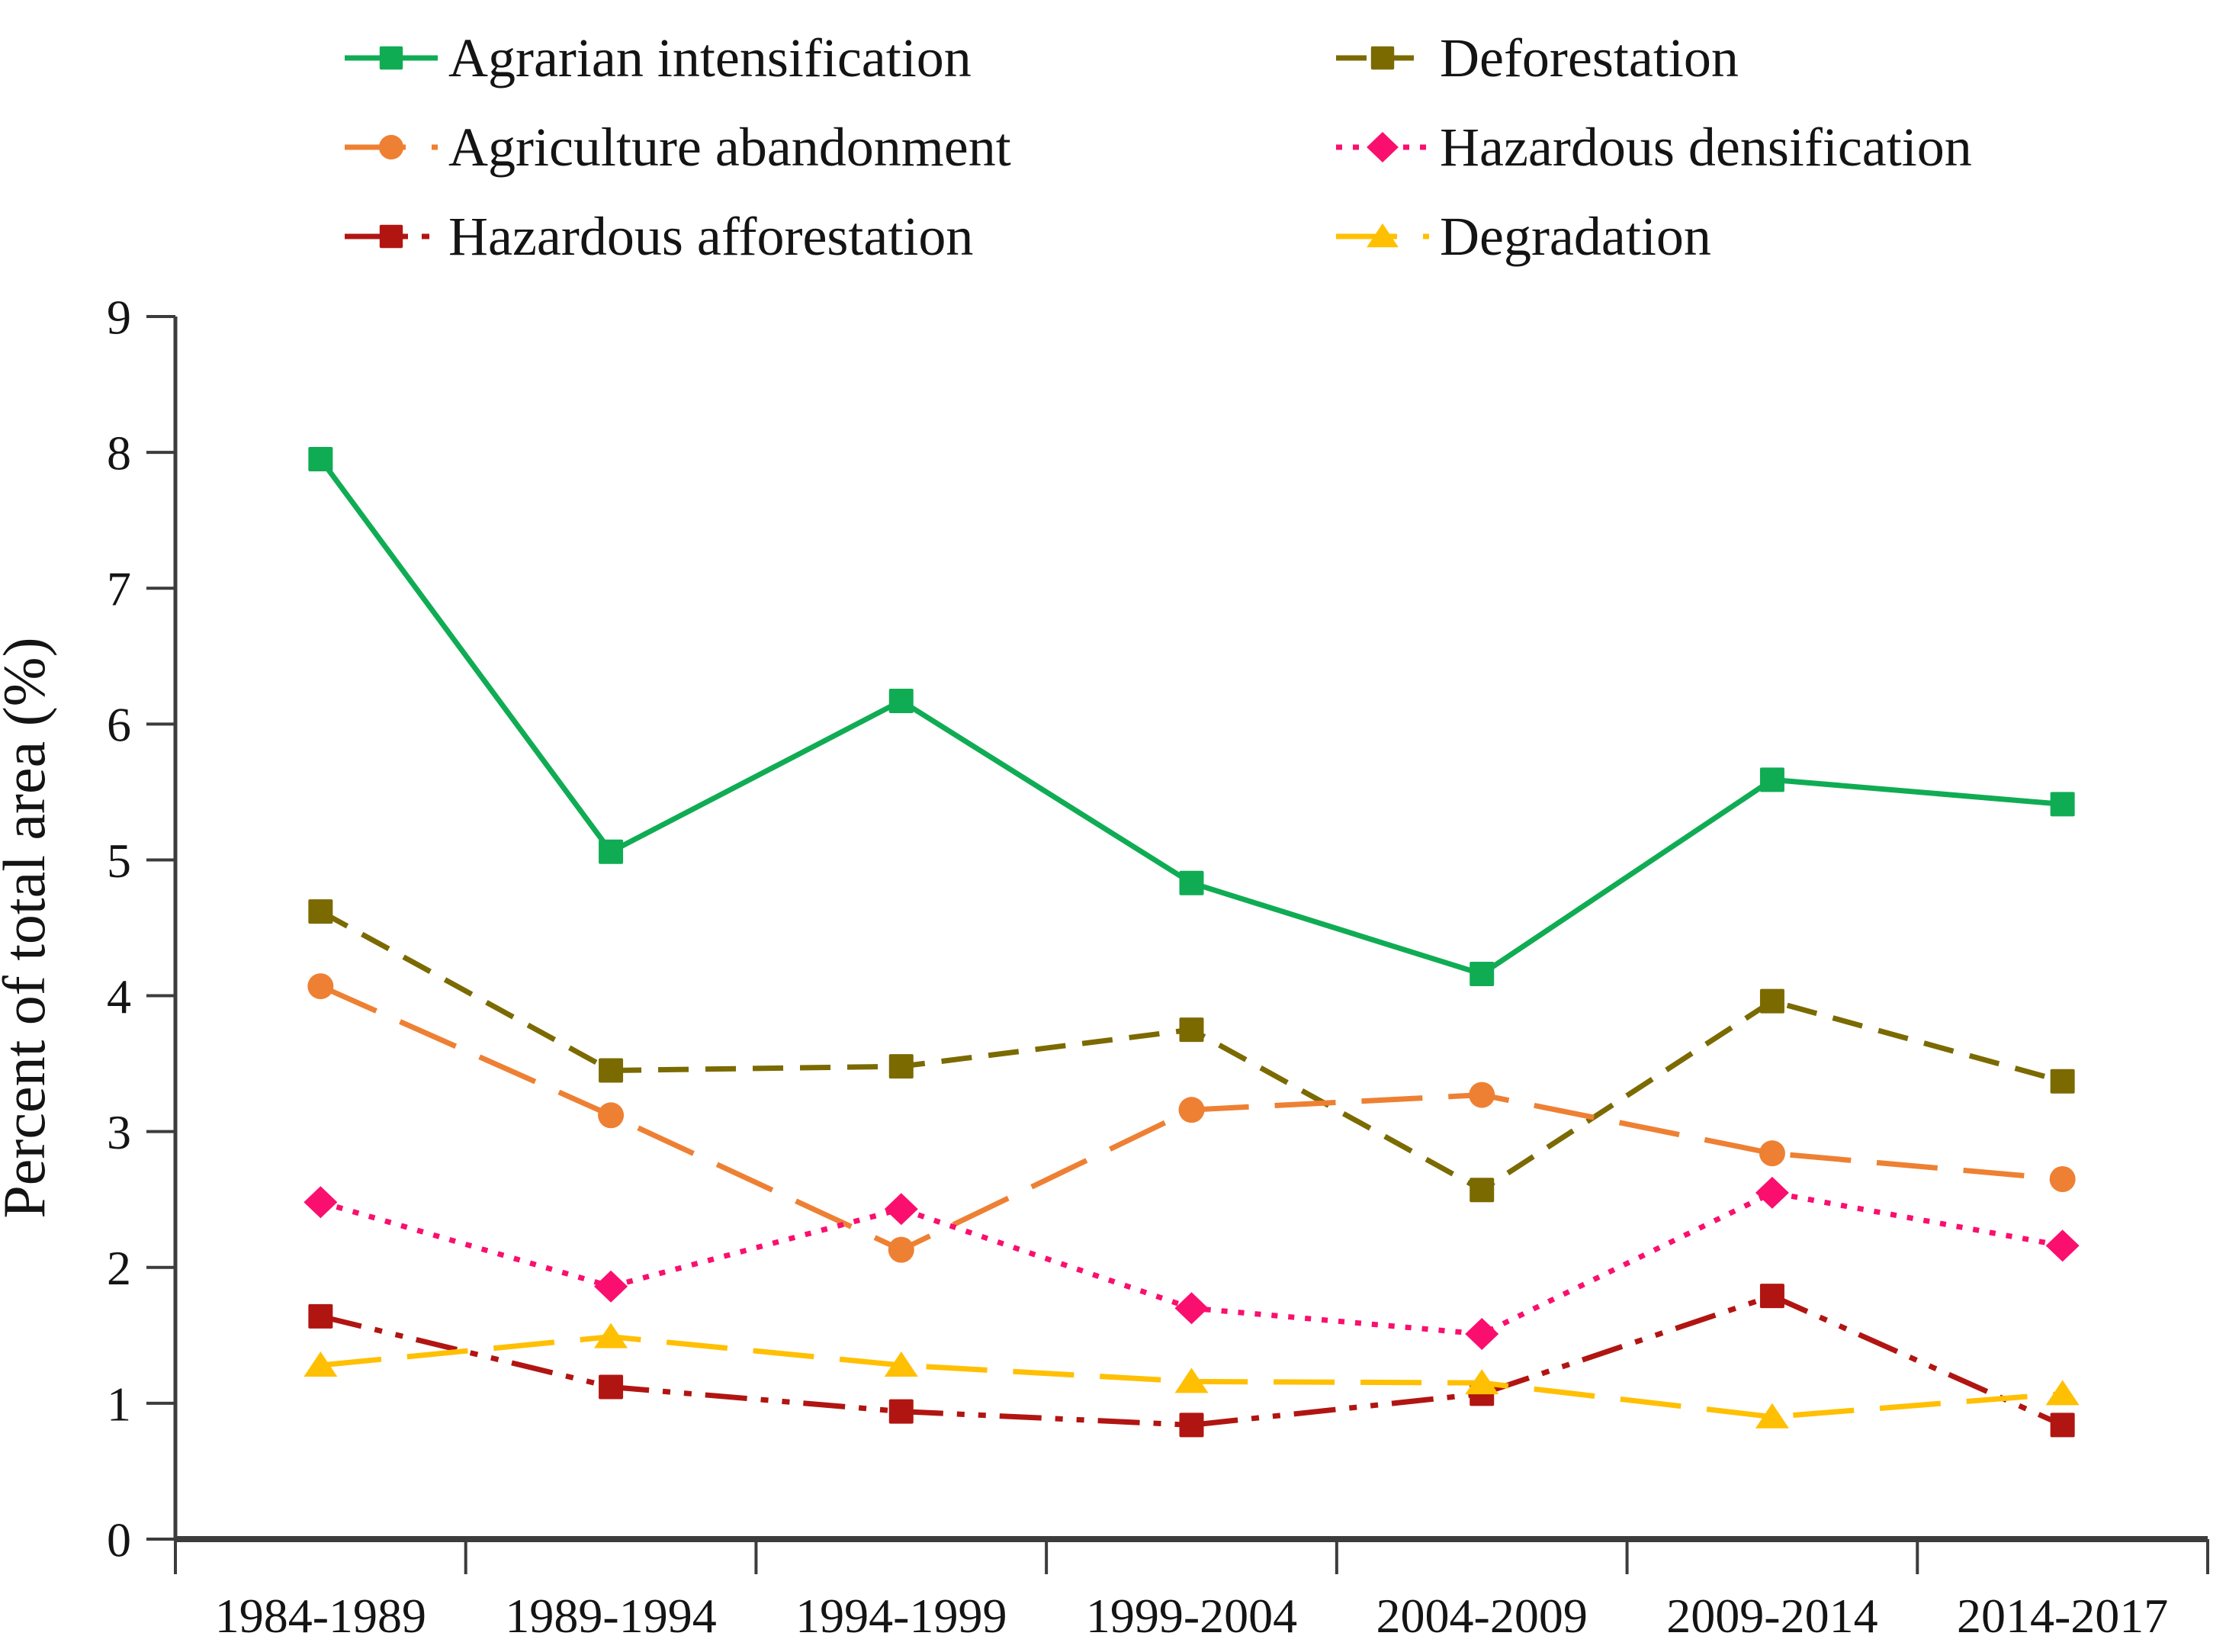  I want to click on legend-marker-hazardous-afforestation-icon, so click(392, 237).